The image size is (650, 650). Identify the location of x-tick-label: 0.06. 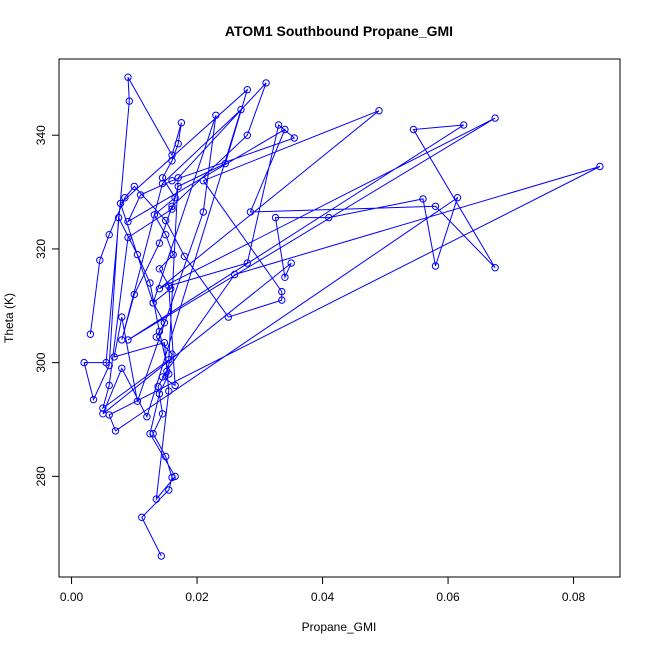
(448, 597).